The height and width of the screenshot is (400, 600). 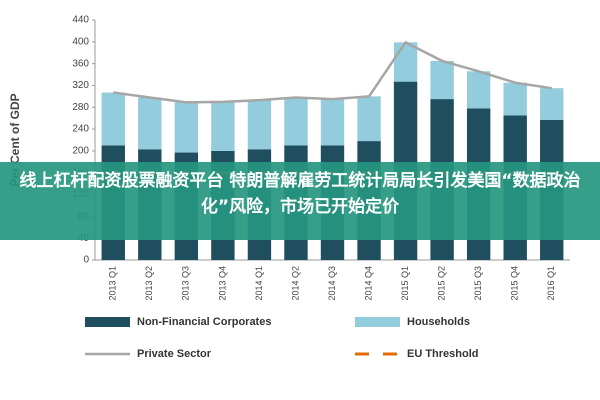 What do you see at coordinates (149, 283) in the screenshot?
I see `x-tick-label: 2013 Q2` at bounding box center [149, 283].